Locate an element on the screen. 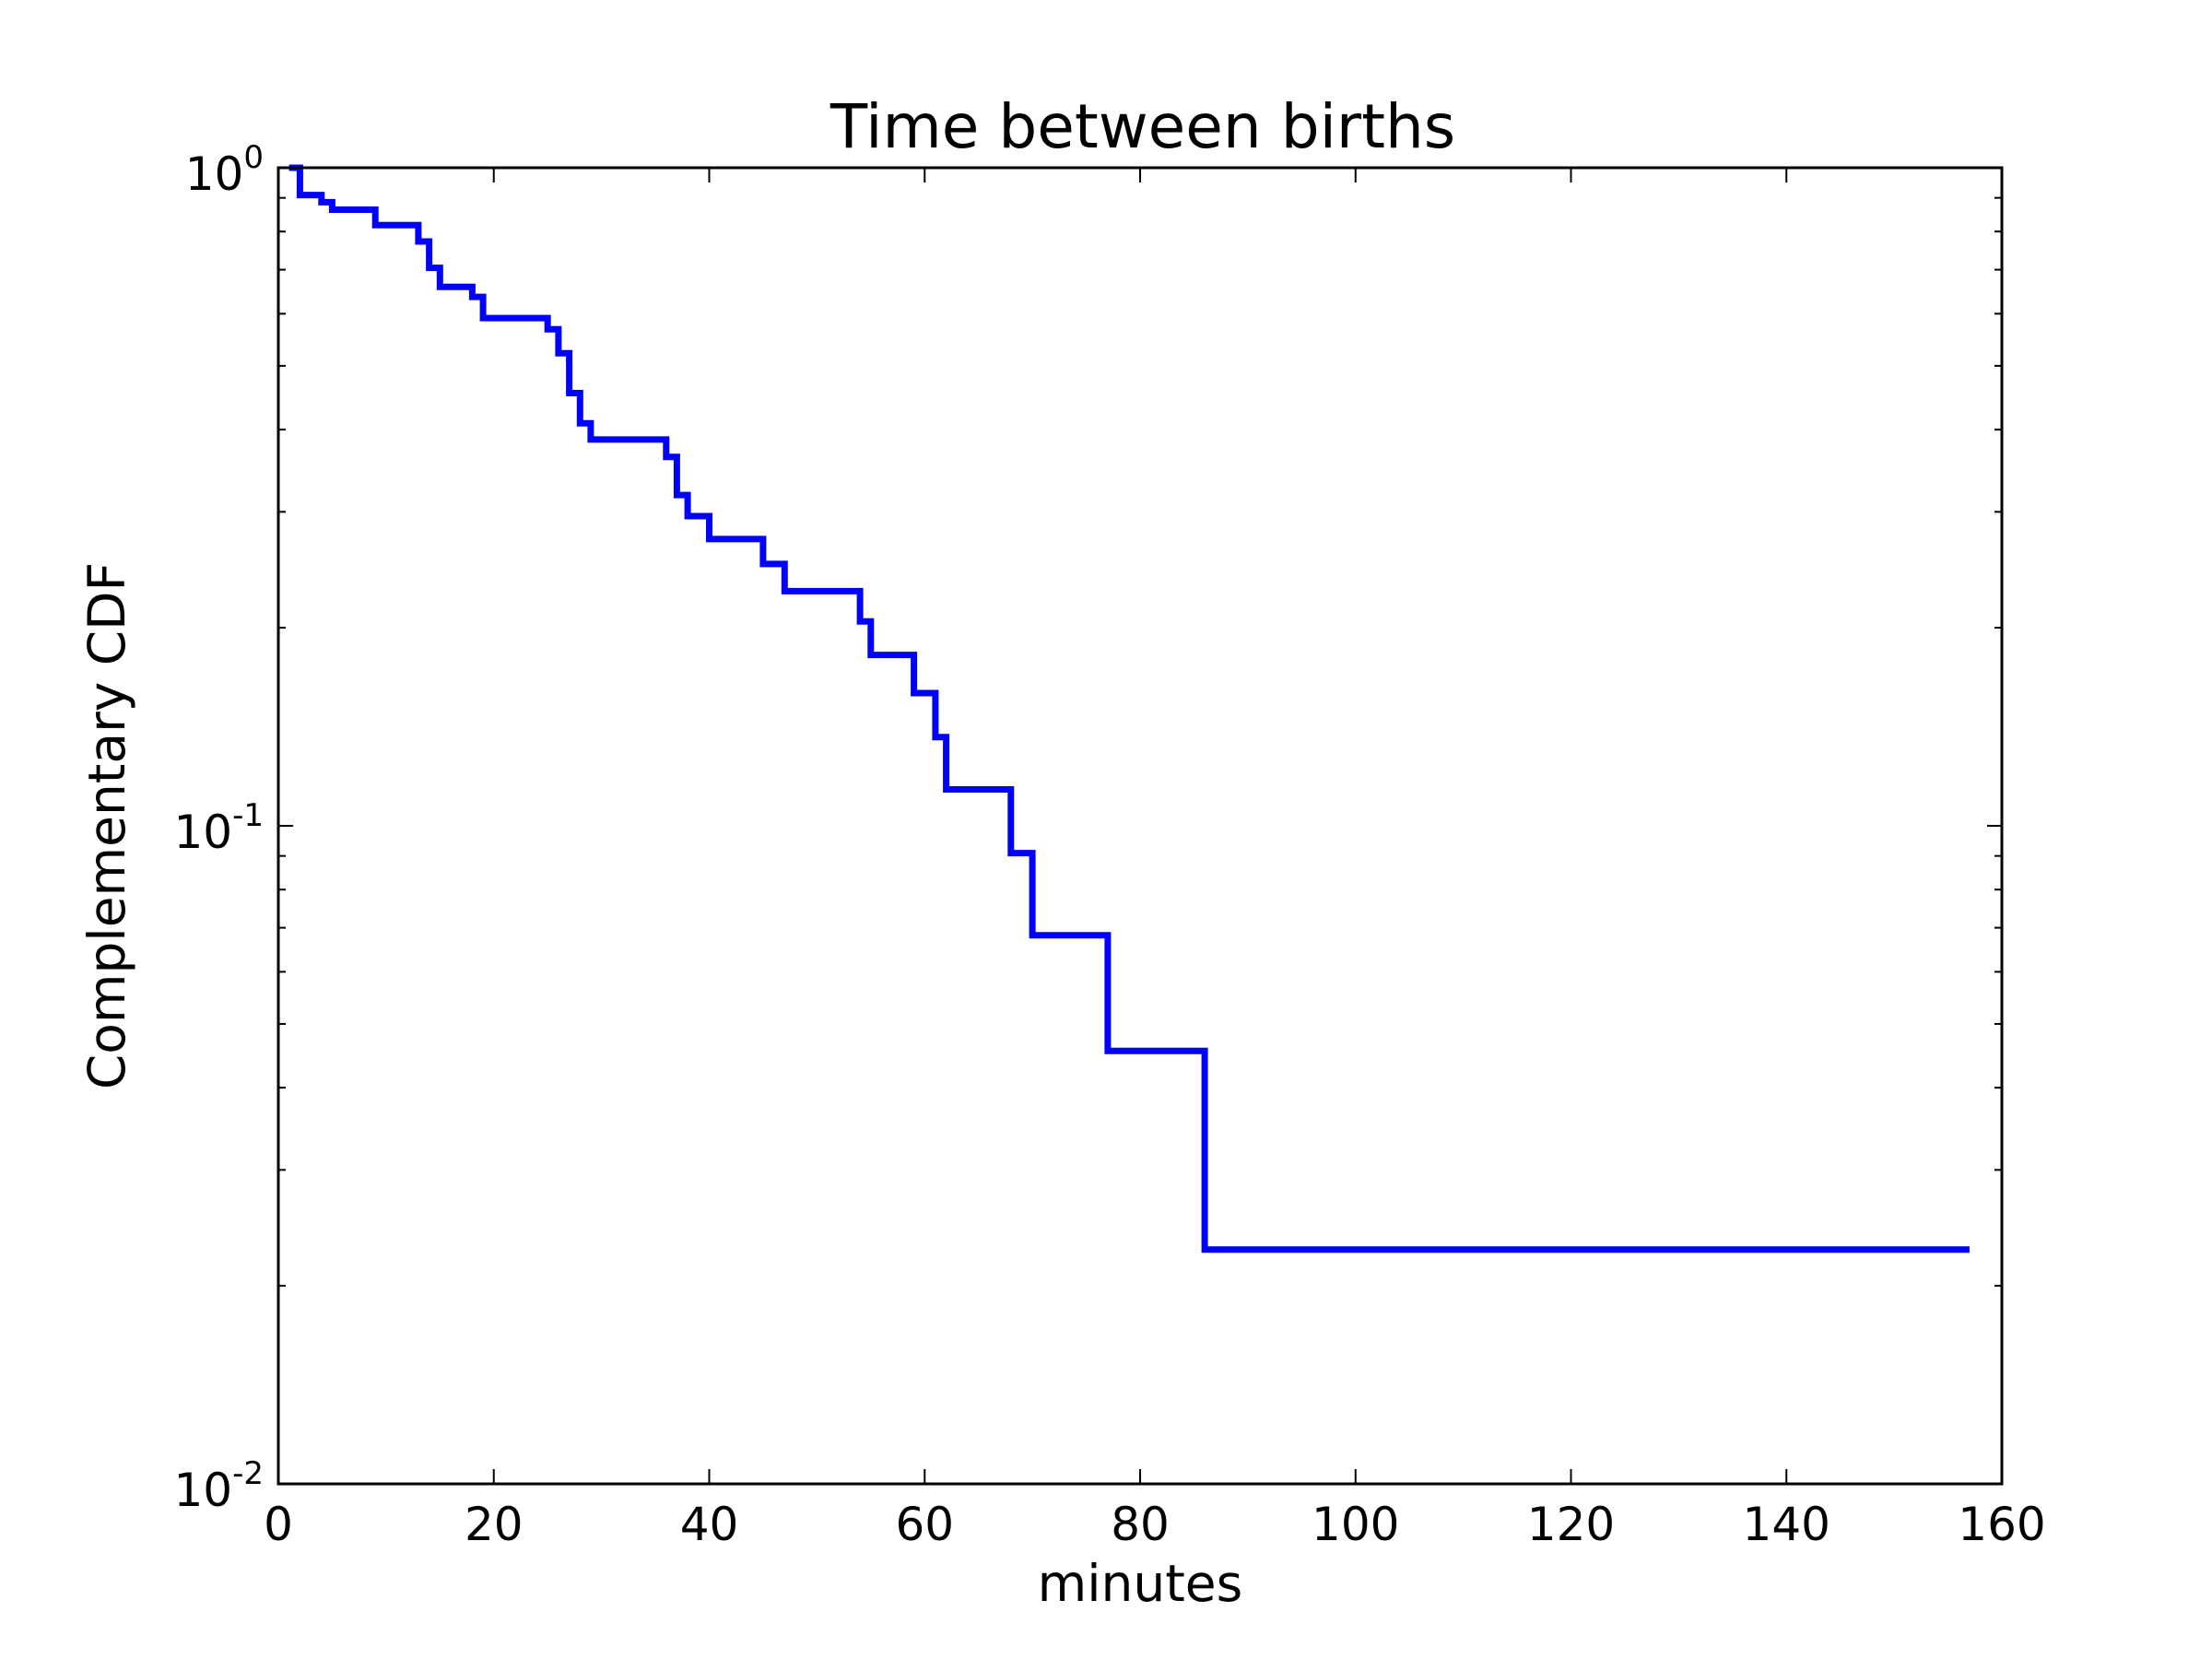 The height and width of the screenshot is (1659, 2212). x-tick-label: 100 is located at coordinates (1355, 1524).